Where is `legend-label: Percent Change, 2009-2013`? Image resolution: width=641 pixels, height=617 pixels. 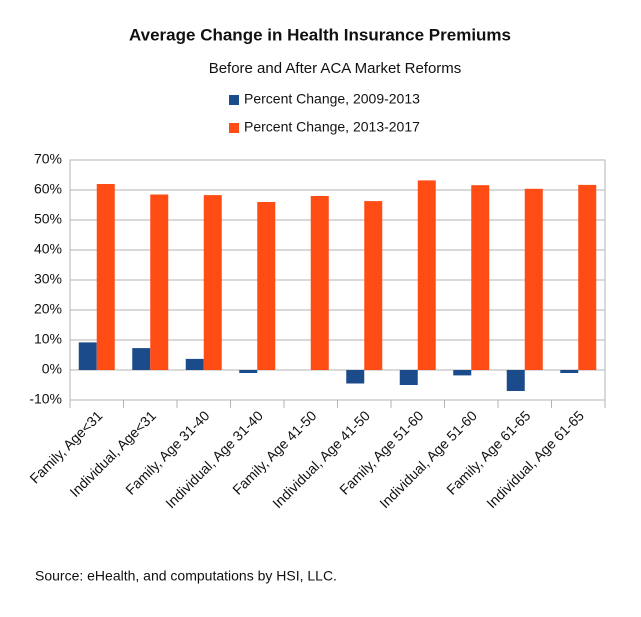
legend-label: Percent Change, 2009-2013 is located at coordinates (332, 99).